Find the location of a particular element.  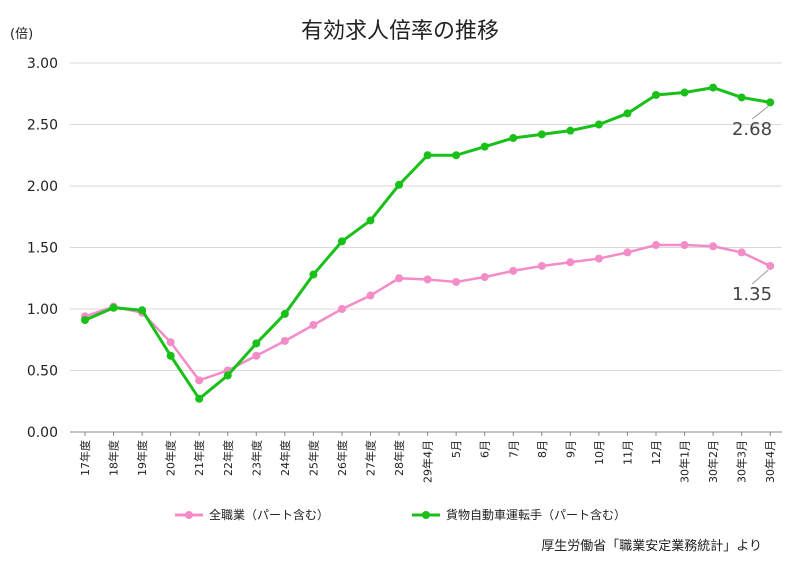

legend: 全職業（パート含む） 貨物自動車運転手（パート含む） is located at coordinates (400, 514).